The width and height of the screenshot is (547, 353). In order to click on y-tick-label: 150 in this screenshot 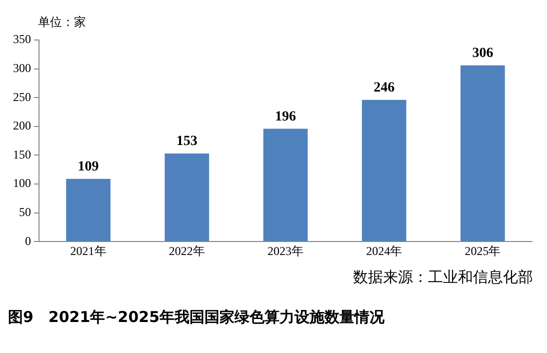, I will do `click(22, 154)`.